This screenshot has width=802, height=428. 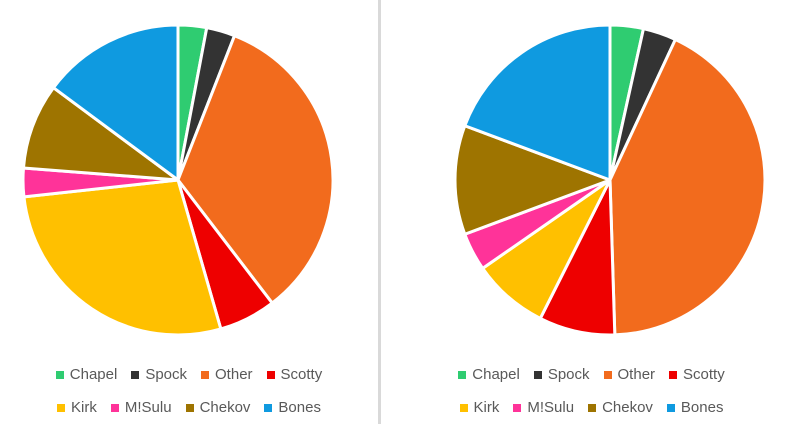 What do you see at coordinates (379, 212) in the screenshot?
I see `panel-divider` at bounding box center [379, 212].